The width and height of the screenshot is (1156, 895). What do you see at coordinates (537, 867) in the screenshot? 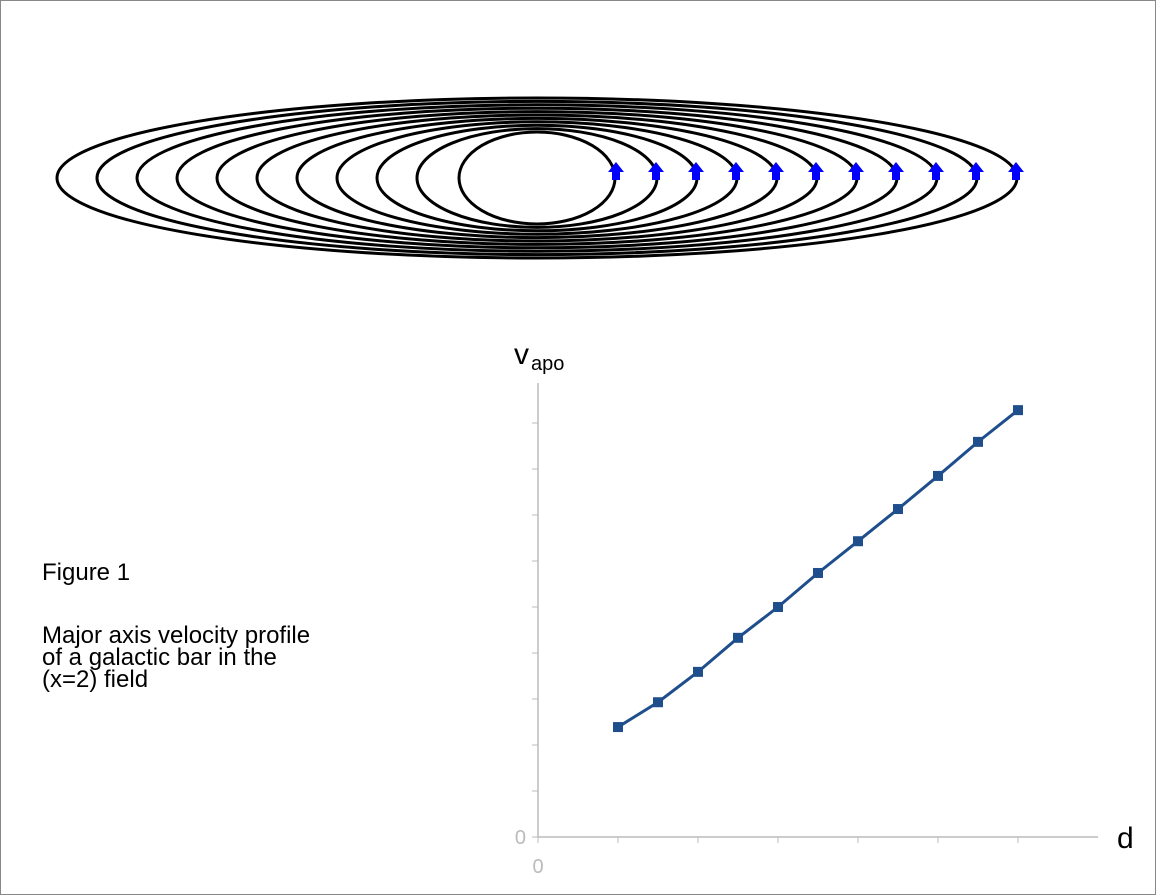
I see `x-tick-label: 0` at bounding box center [537, 867].